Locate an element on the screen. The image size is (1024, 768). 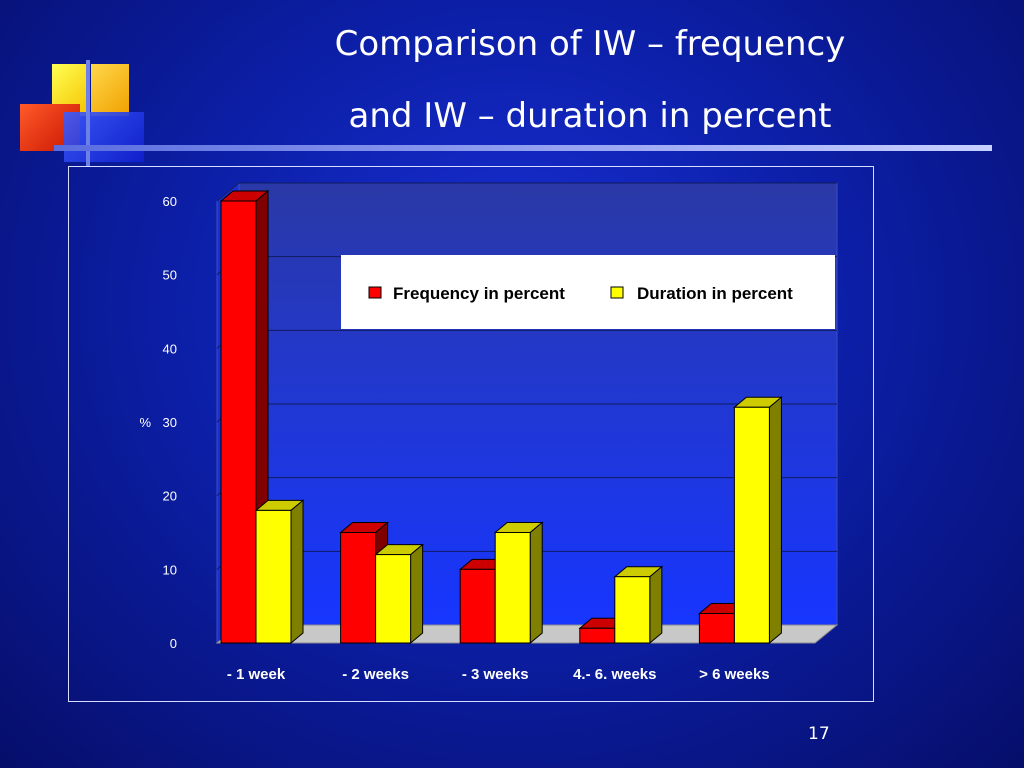
y-tick-label: 40 is located at coordinates (170, 348).